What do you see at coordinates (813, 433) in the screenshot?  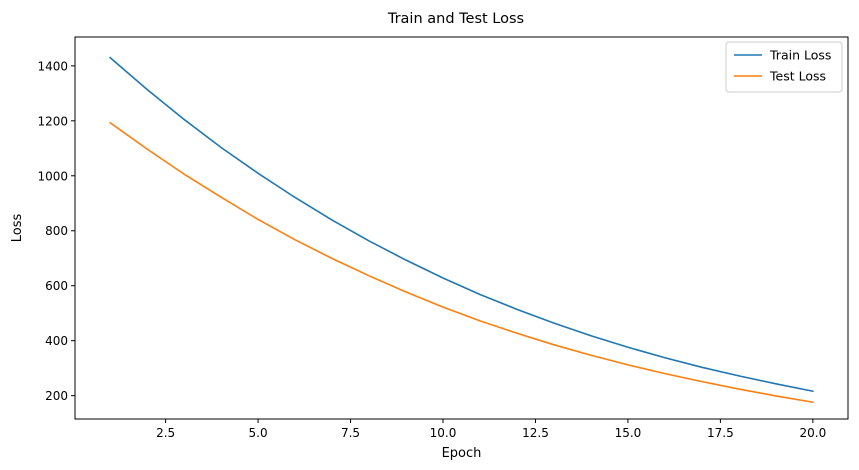 I see `x-tick-label: 20.0` at bounding box center [813, 433].